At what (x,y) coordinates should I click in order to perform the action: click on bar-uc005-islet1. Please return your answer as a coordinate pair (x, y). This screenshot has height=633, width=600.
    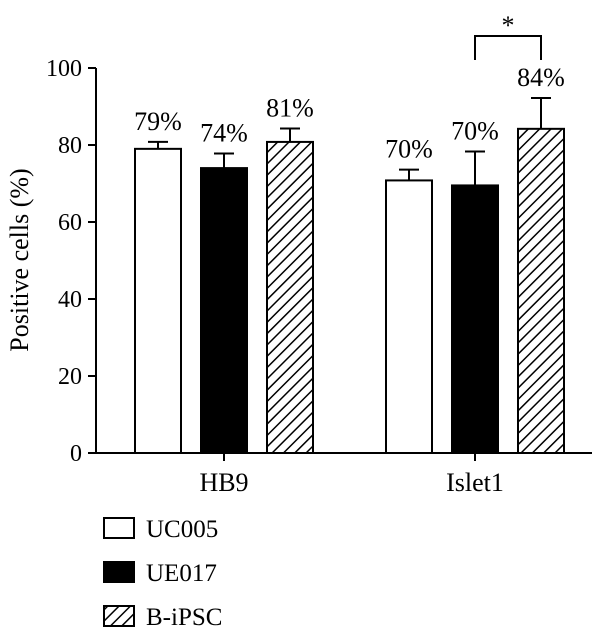
    Looking at the image, I should click on (409, 316).